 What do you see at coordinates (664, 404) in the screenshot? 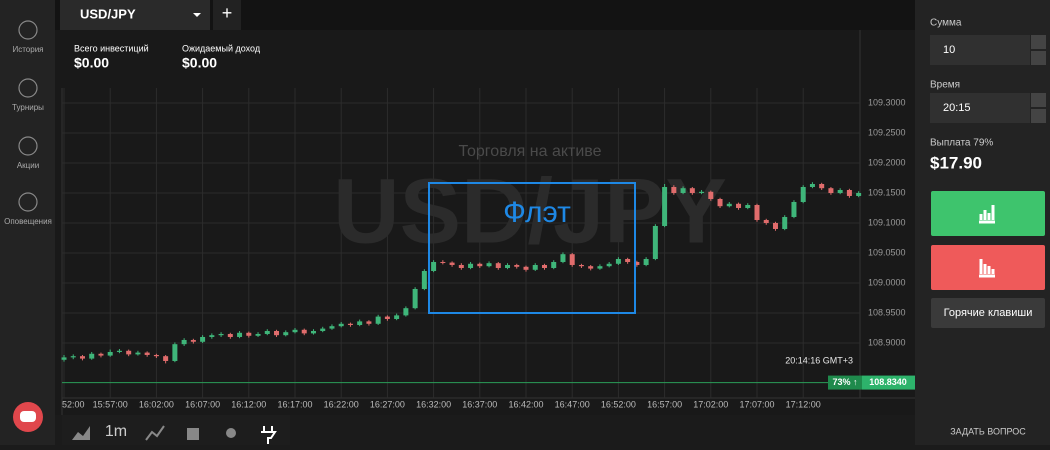
I see `x-tick-label: 16:57:00` at bounding box center [664, 404].